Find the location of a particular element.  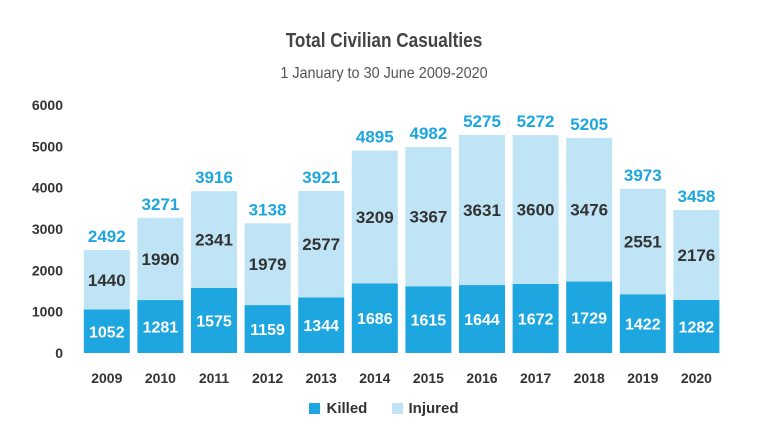

legend-swatch-killed is located at coordinates (315, 408).